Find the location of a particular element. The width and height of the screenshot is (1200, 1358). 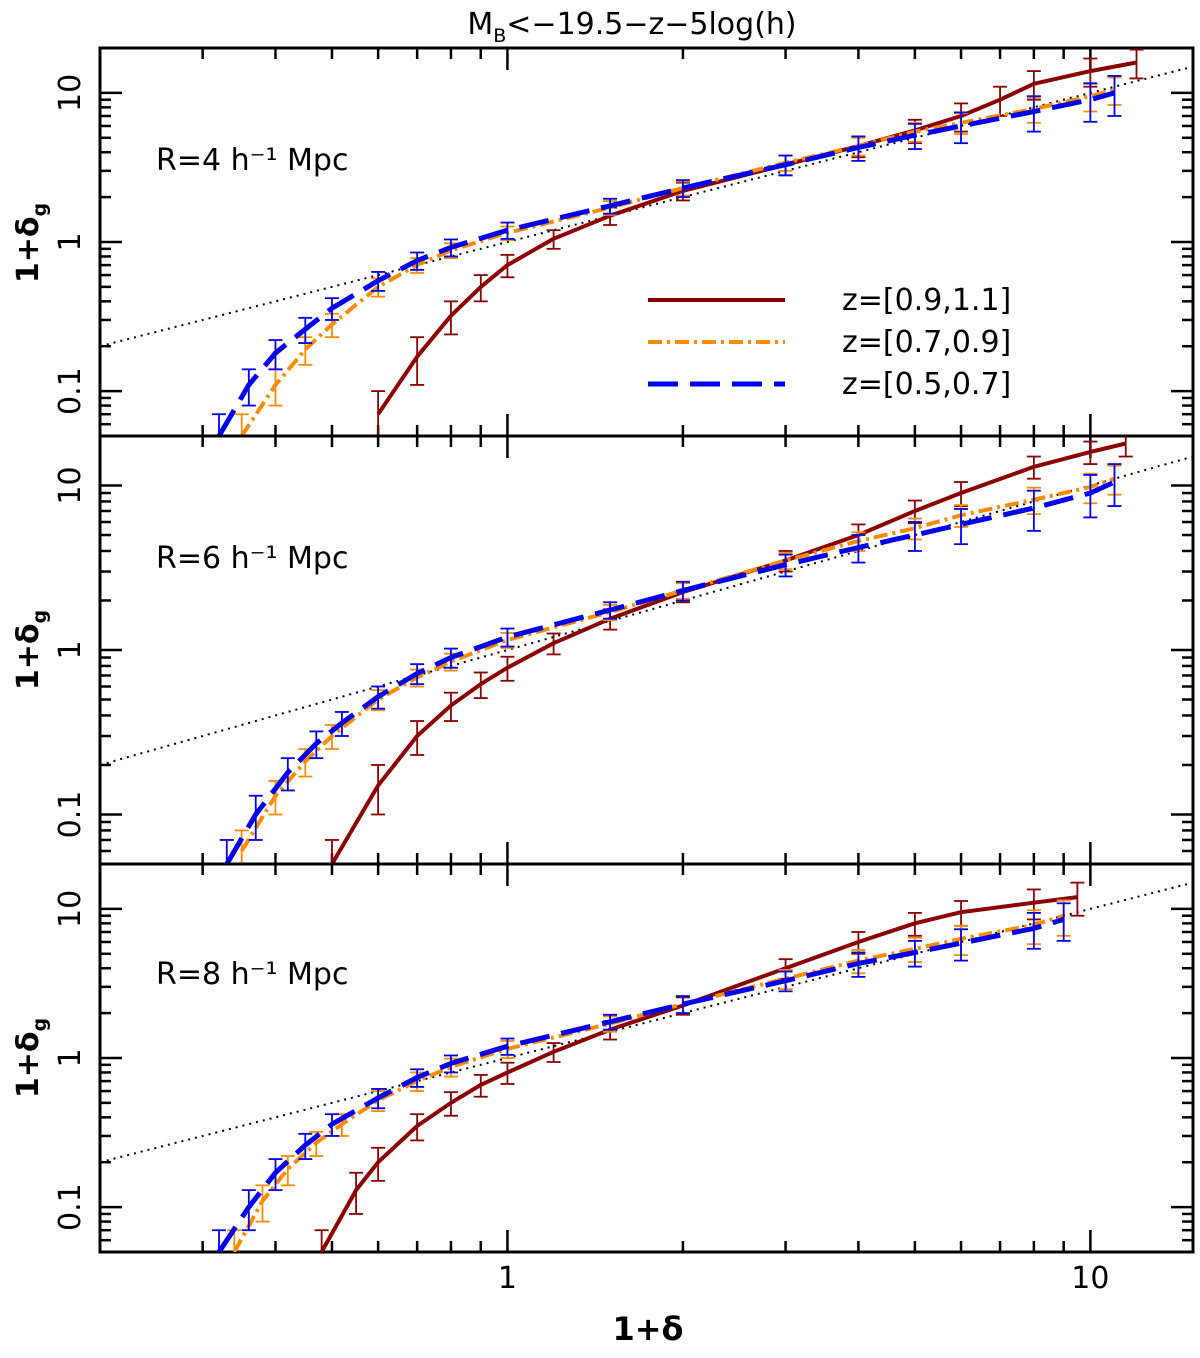

legend: z=[0.9,1.1] z=[0.7,0.9] z=[0.5,0.7] is located at coordinates (829, 342).